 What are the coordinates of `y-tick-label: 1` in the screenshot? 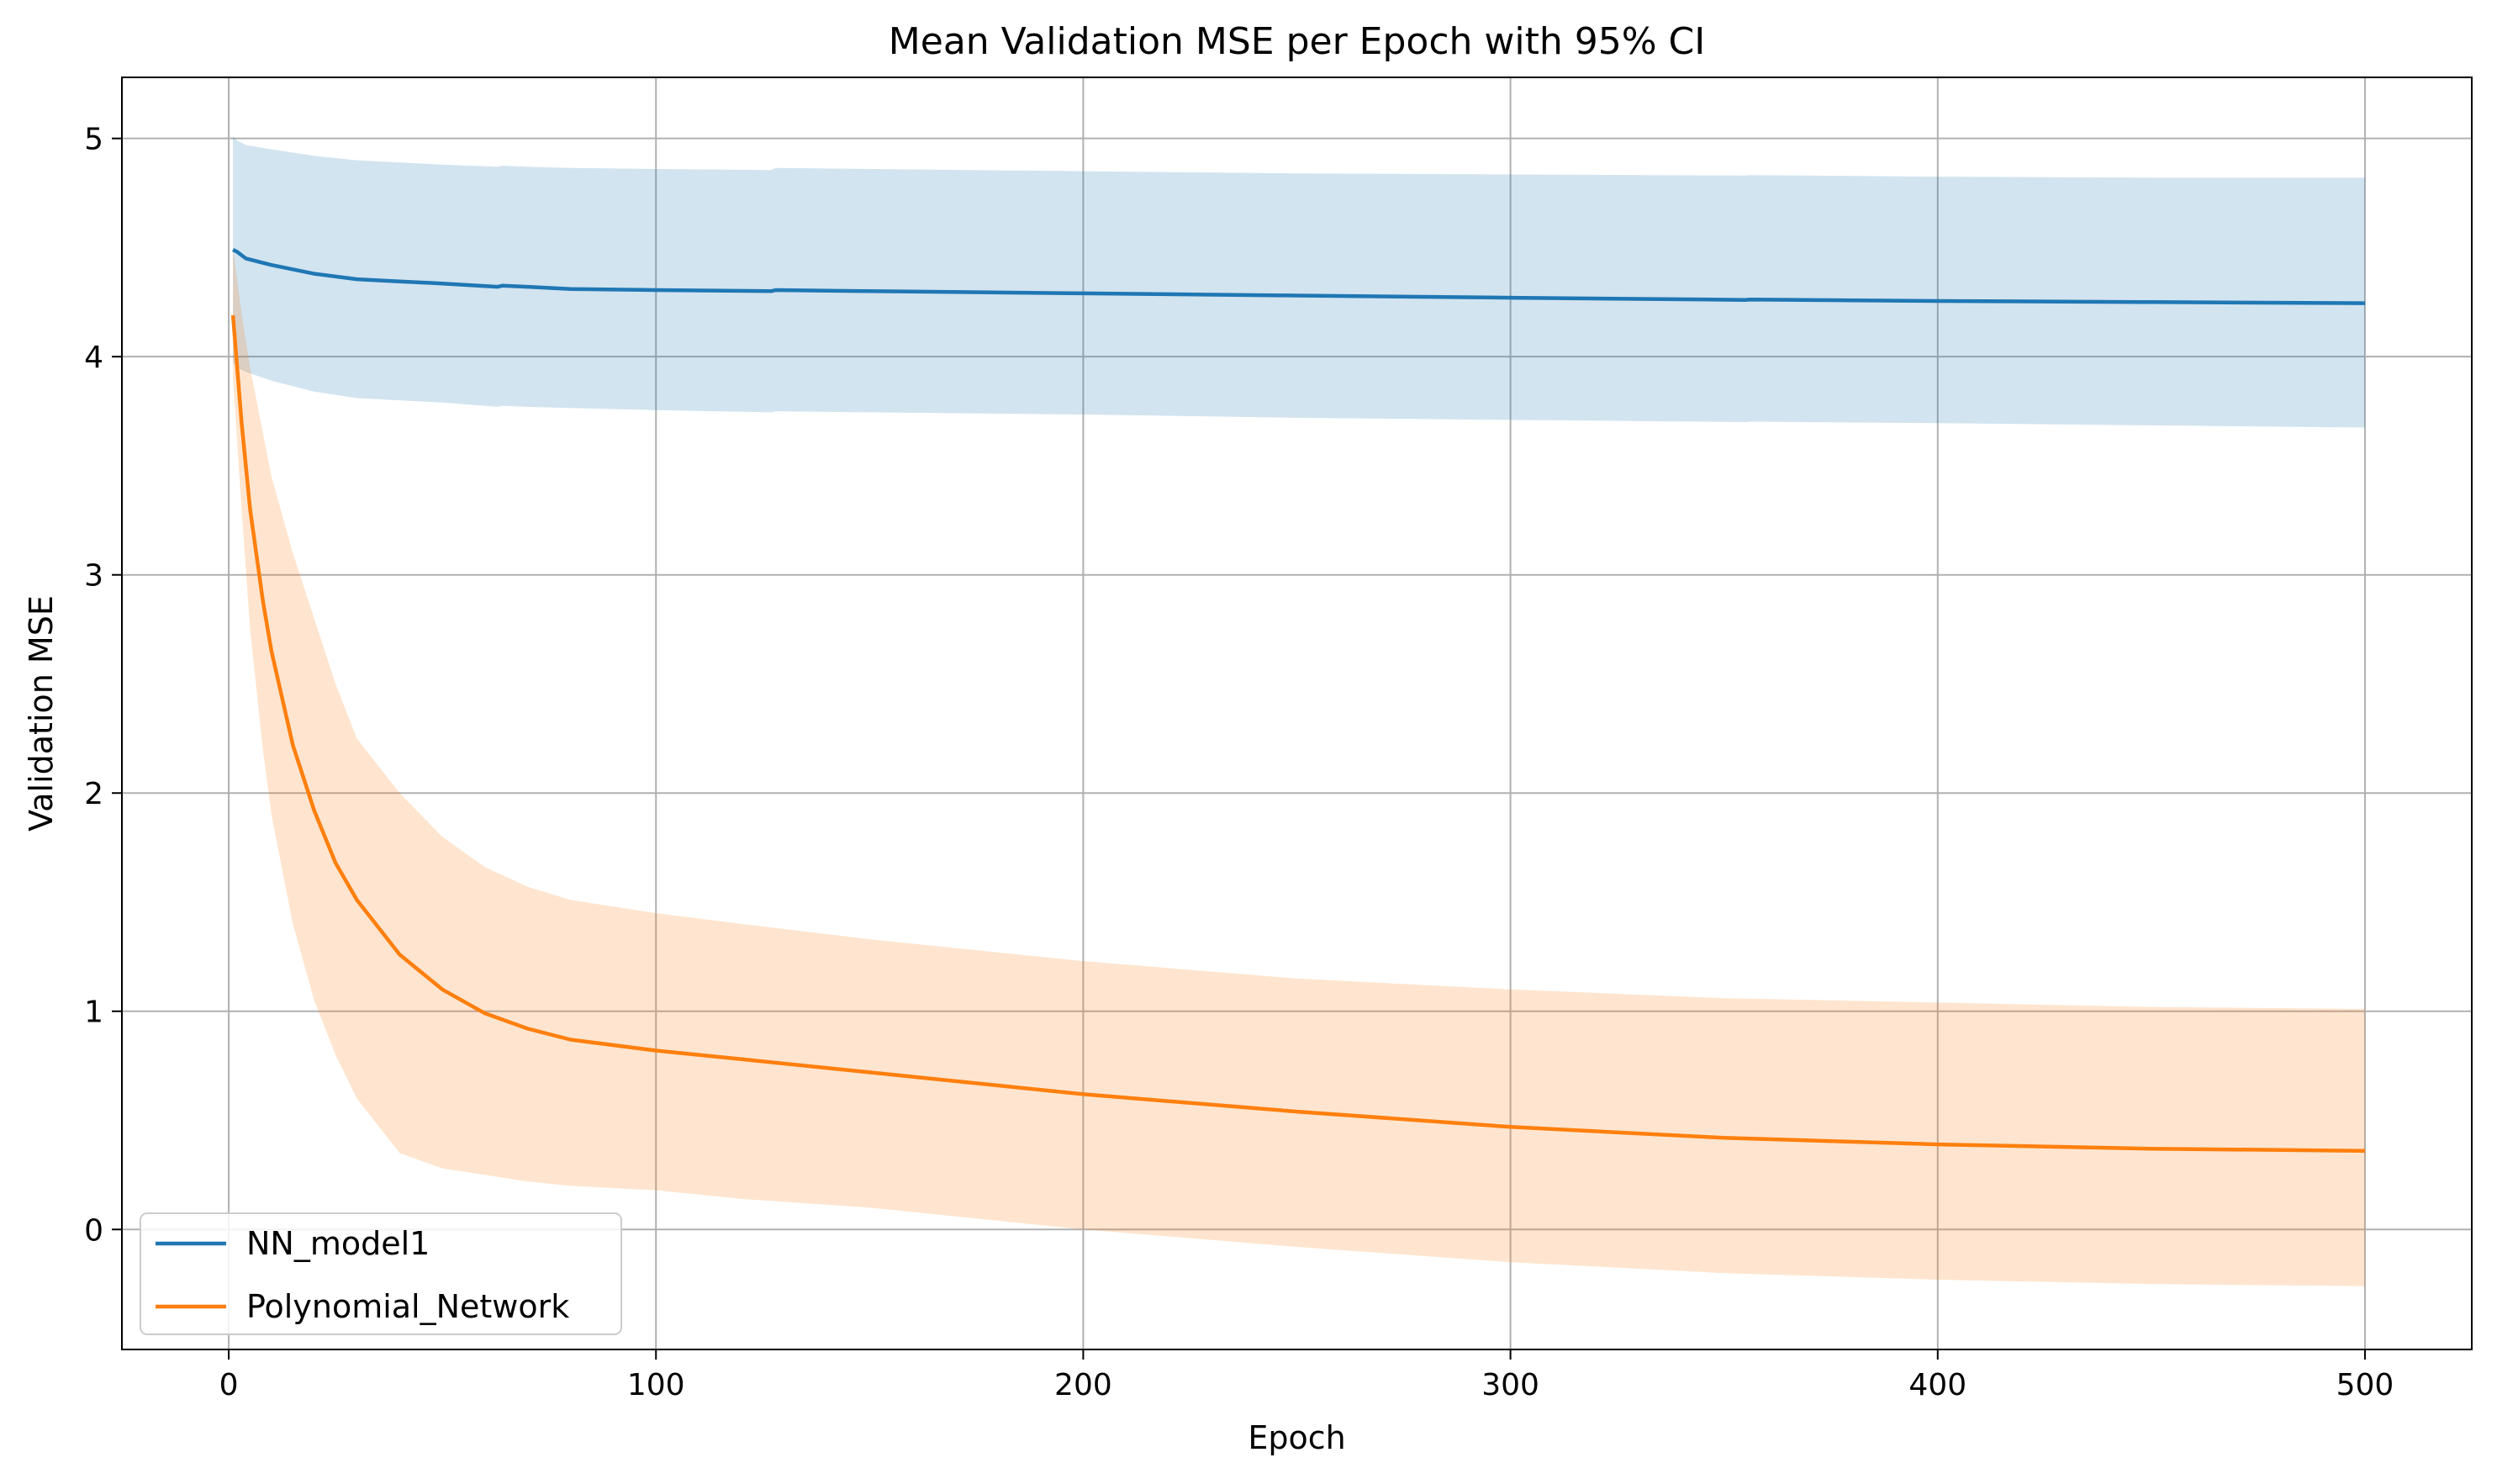 It's located at (93, 1012).